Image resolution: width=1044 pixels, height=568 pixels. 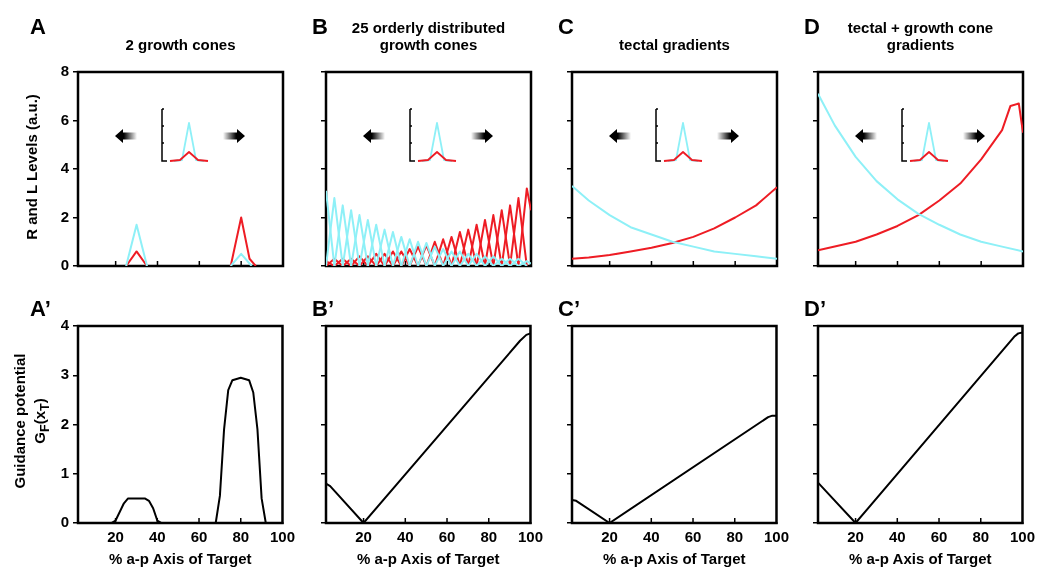 What do you see at coordinates (674, 44) in the screenshot?
I see `chart-title: tectal gradients` at bounding box center [674, 44].